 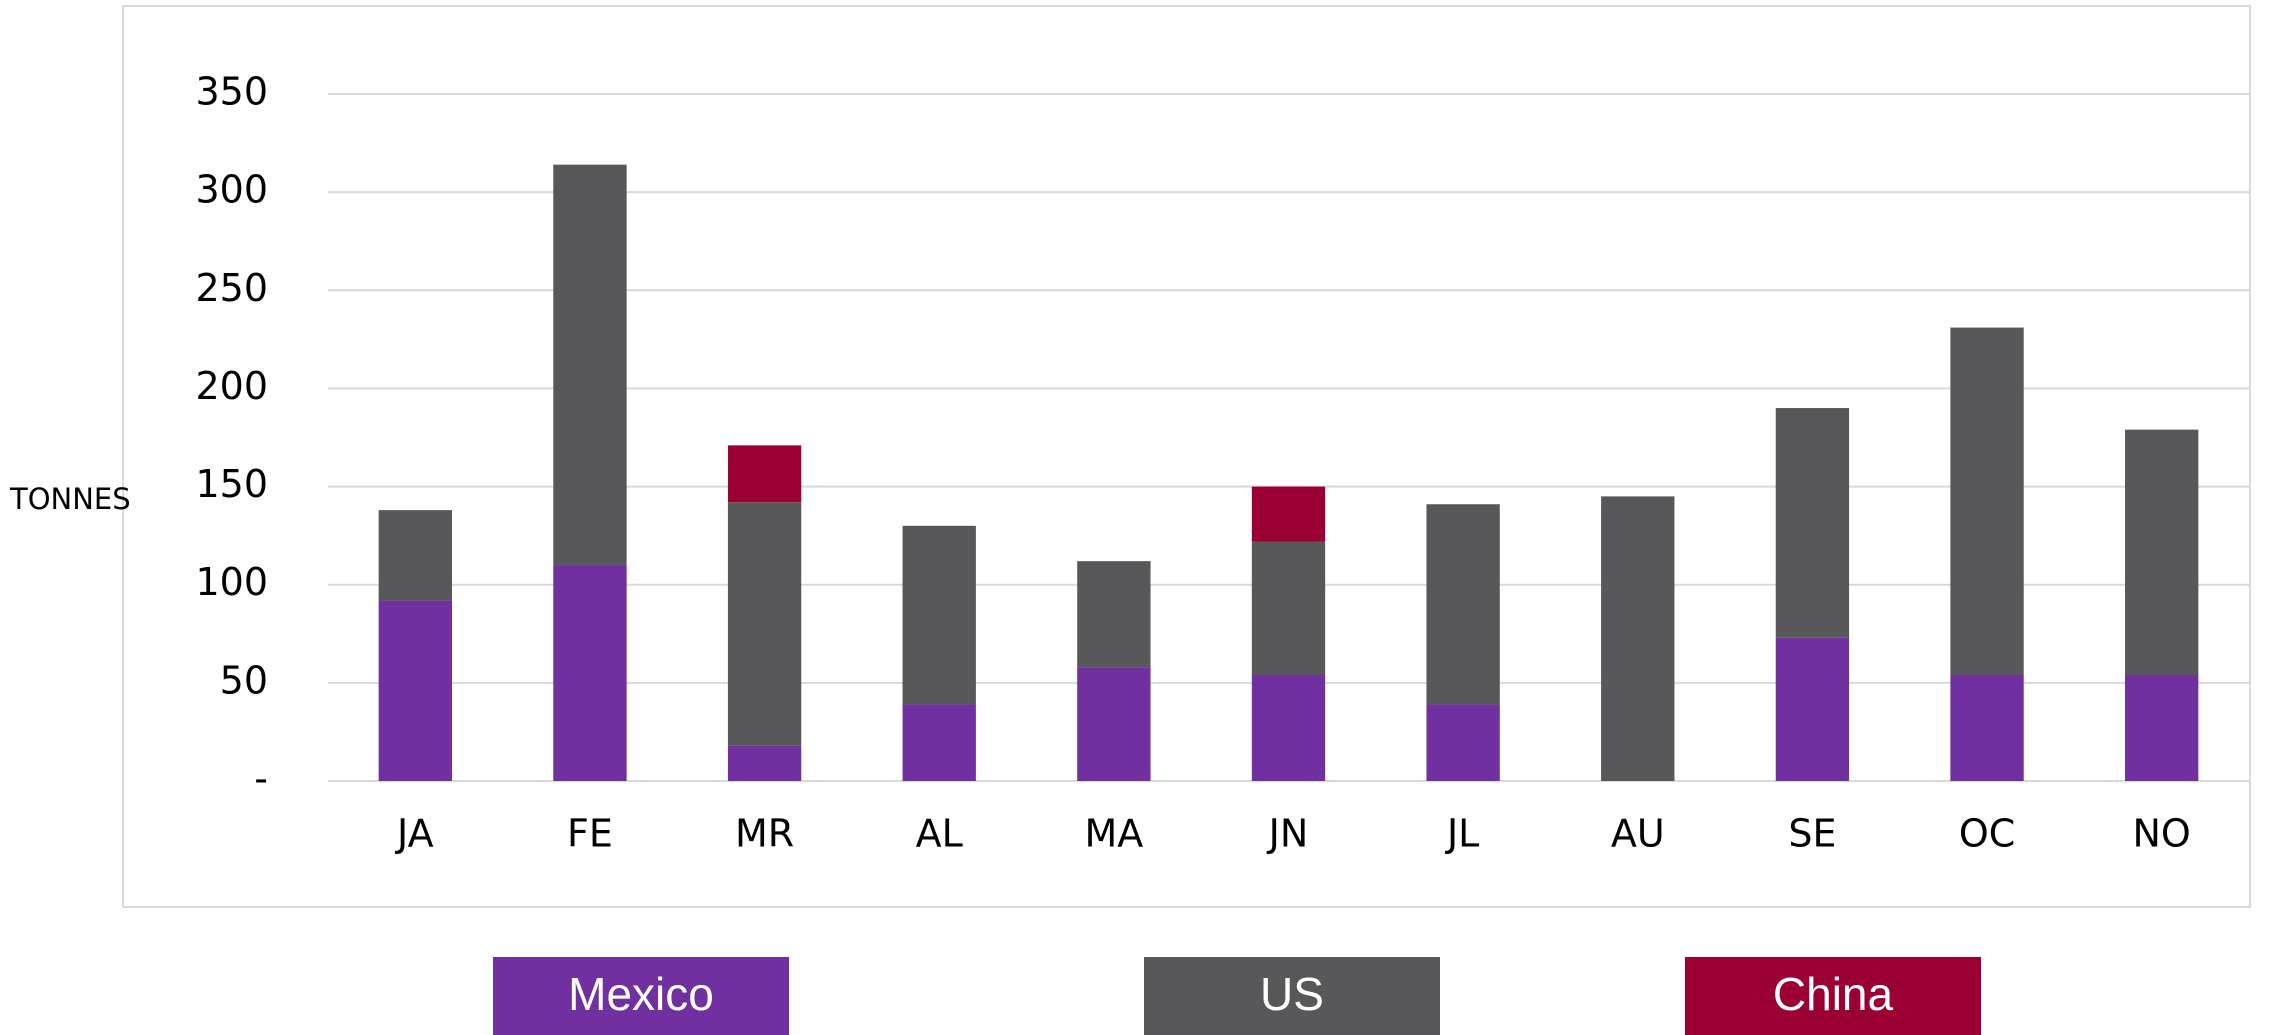 What do you see at coordinates (231, 92) in the screenshot?
I see `y-tick-label: 350` at bounding box center [231, 92].